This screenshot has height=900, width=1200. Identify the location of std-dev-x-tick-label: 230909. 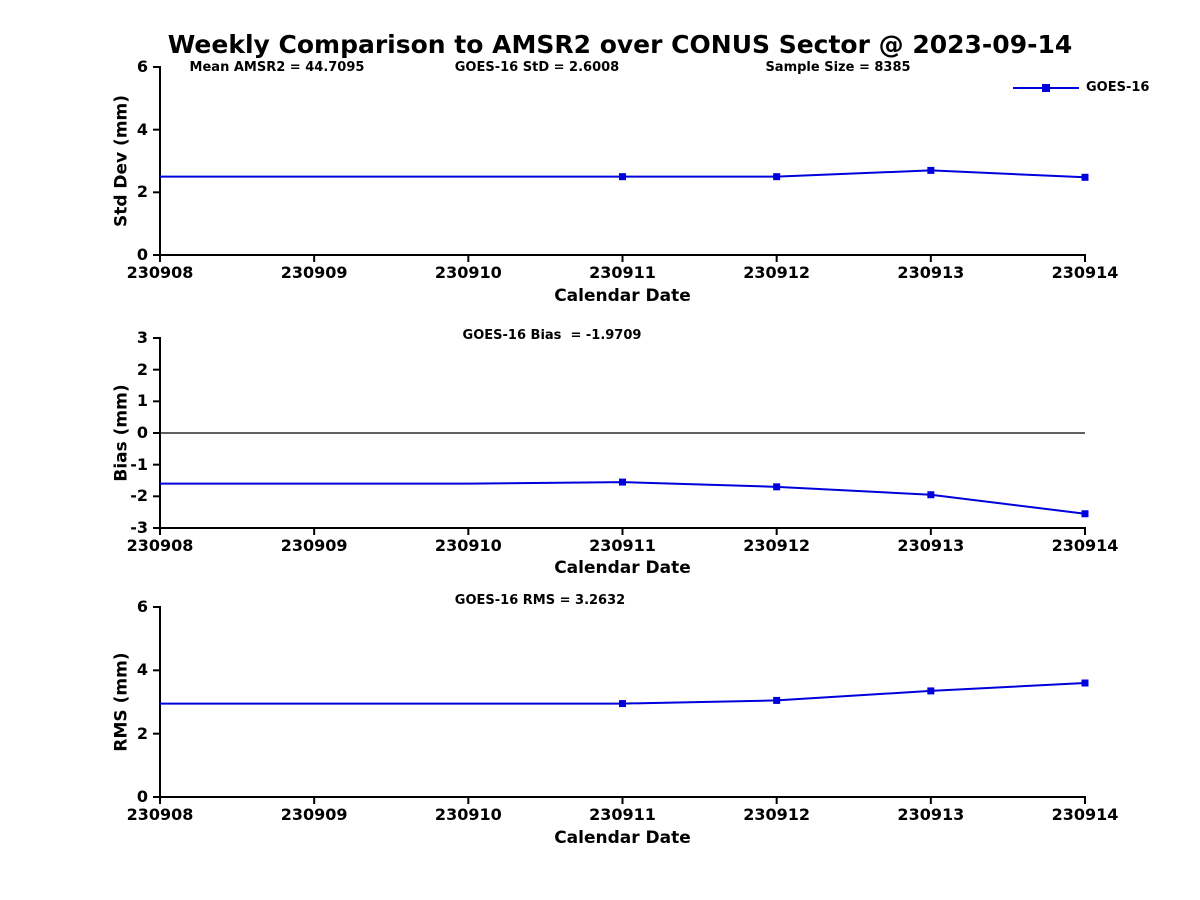
(314, 272).